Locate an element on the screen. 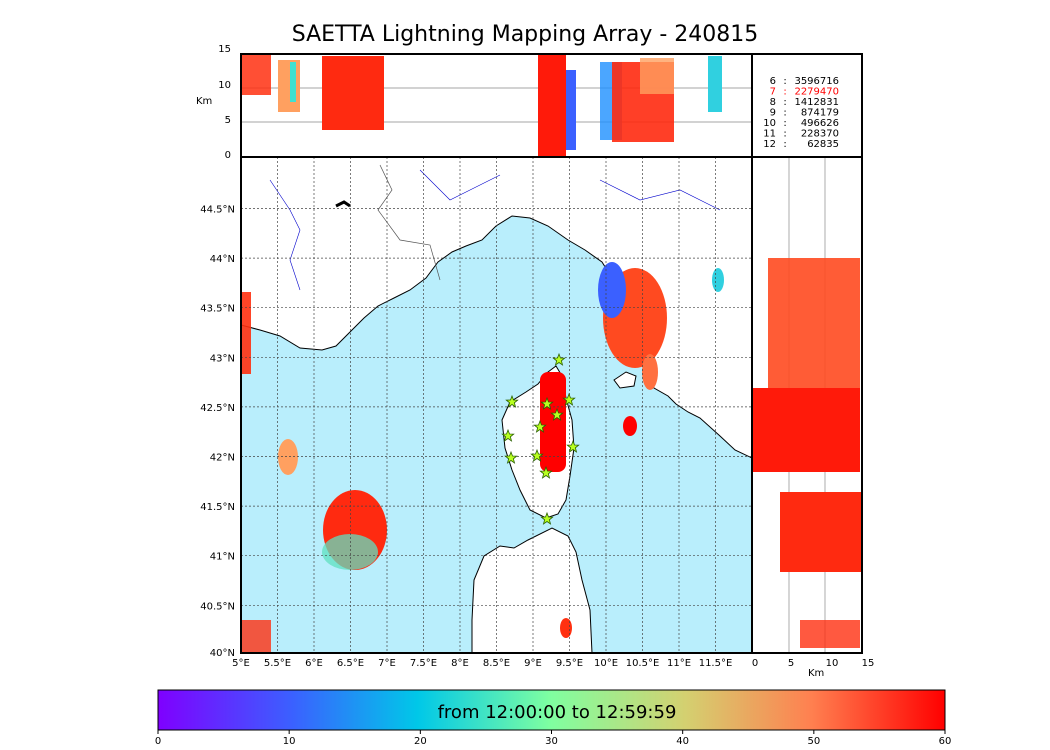 This screenshot has width=1050, height=750. colorbar-tick-label: 10 is located at coordinates (289, 741).